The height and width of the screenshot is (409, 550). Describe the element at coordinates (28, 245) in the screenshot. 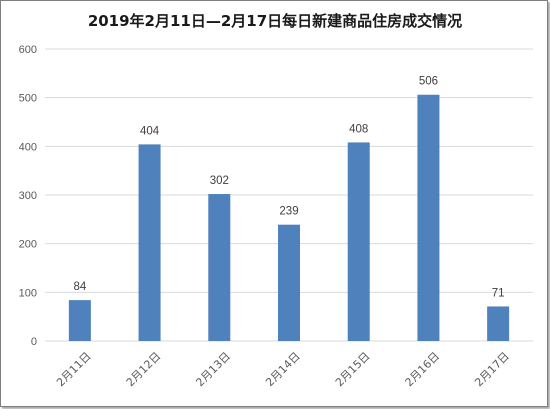

I see `y-tick-label: 200` at that location.